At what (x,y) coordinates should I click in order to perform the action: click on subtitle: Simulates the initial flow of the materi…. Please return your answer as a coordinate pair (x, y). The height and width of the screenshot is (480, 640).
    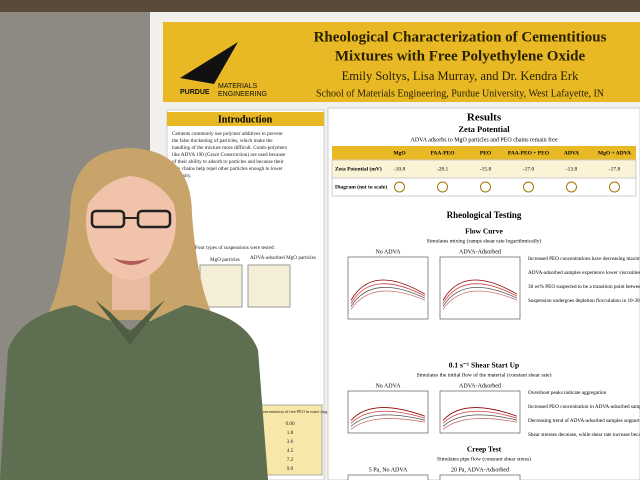
    Looking at the image, I should click on (484, 374).